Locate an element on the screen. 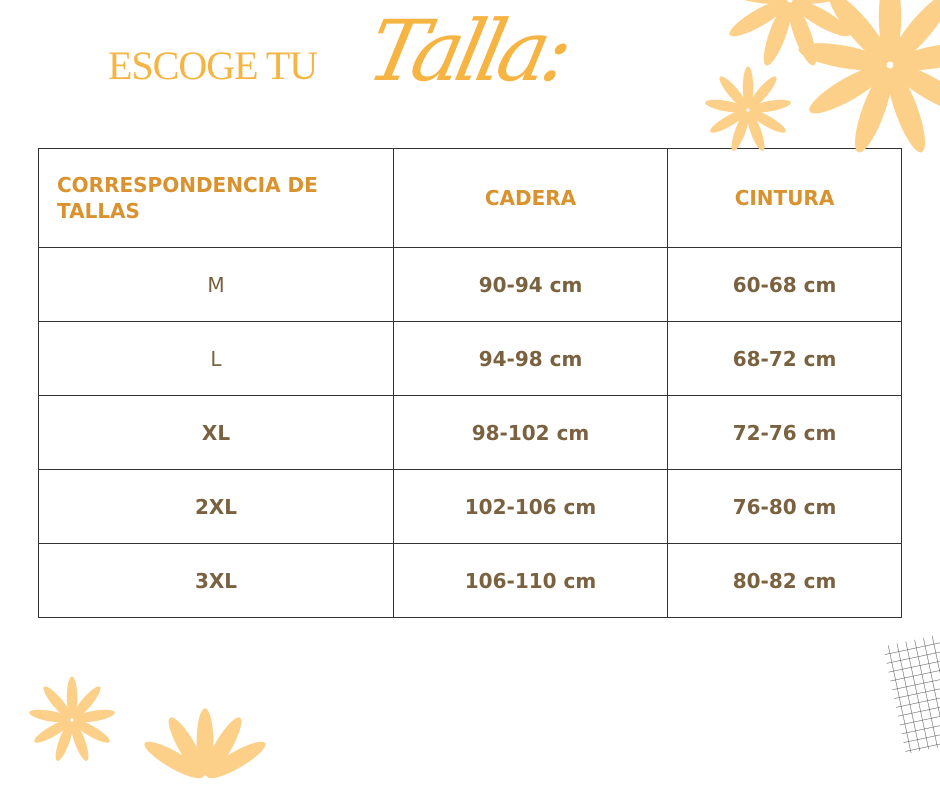  hip-cell: 106-110 cm is located at coordinates (530, 580).